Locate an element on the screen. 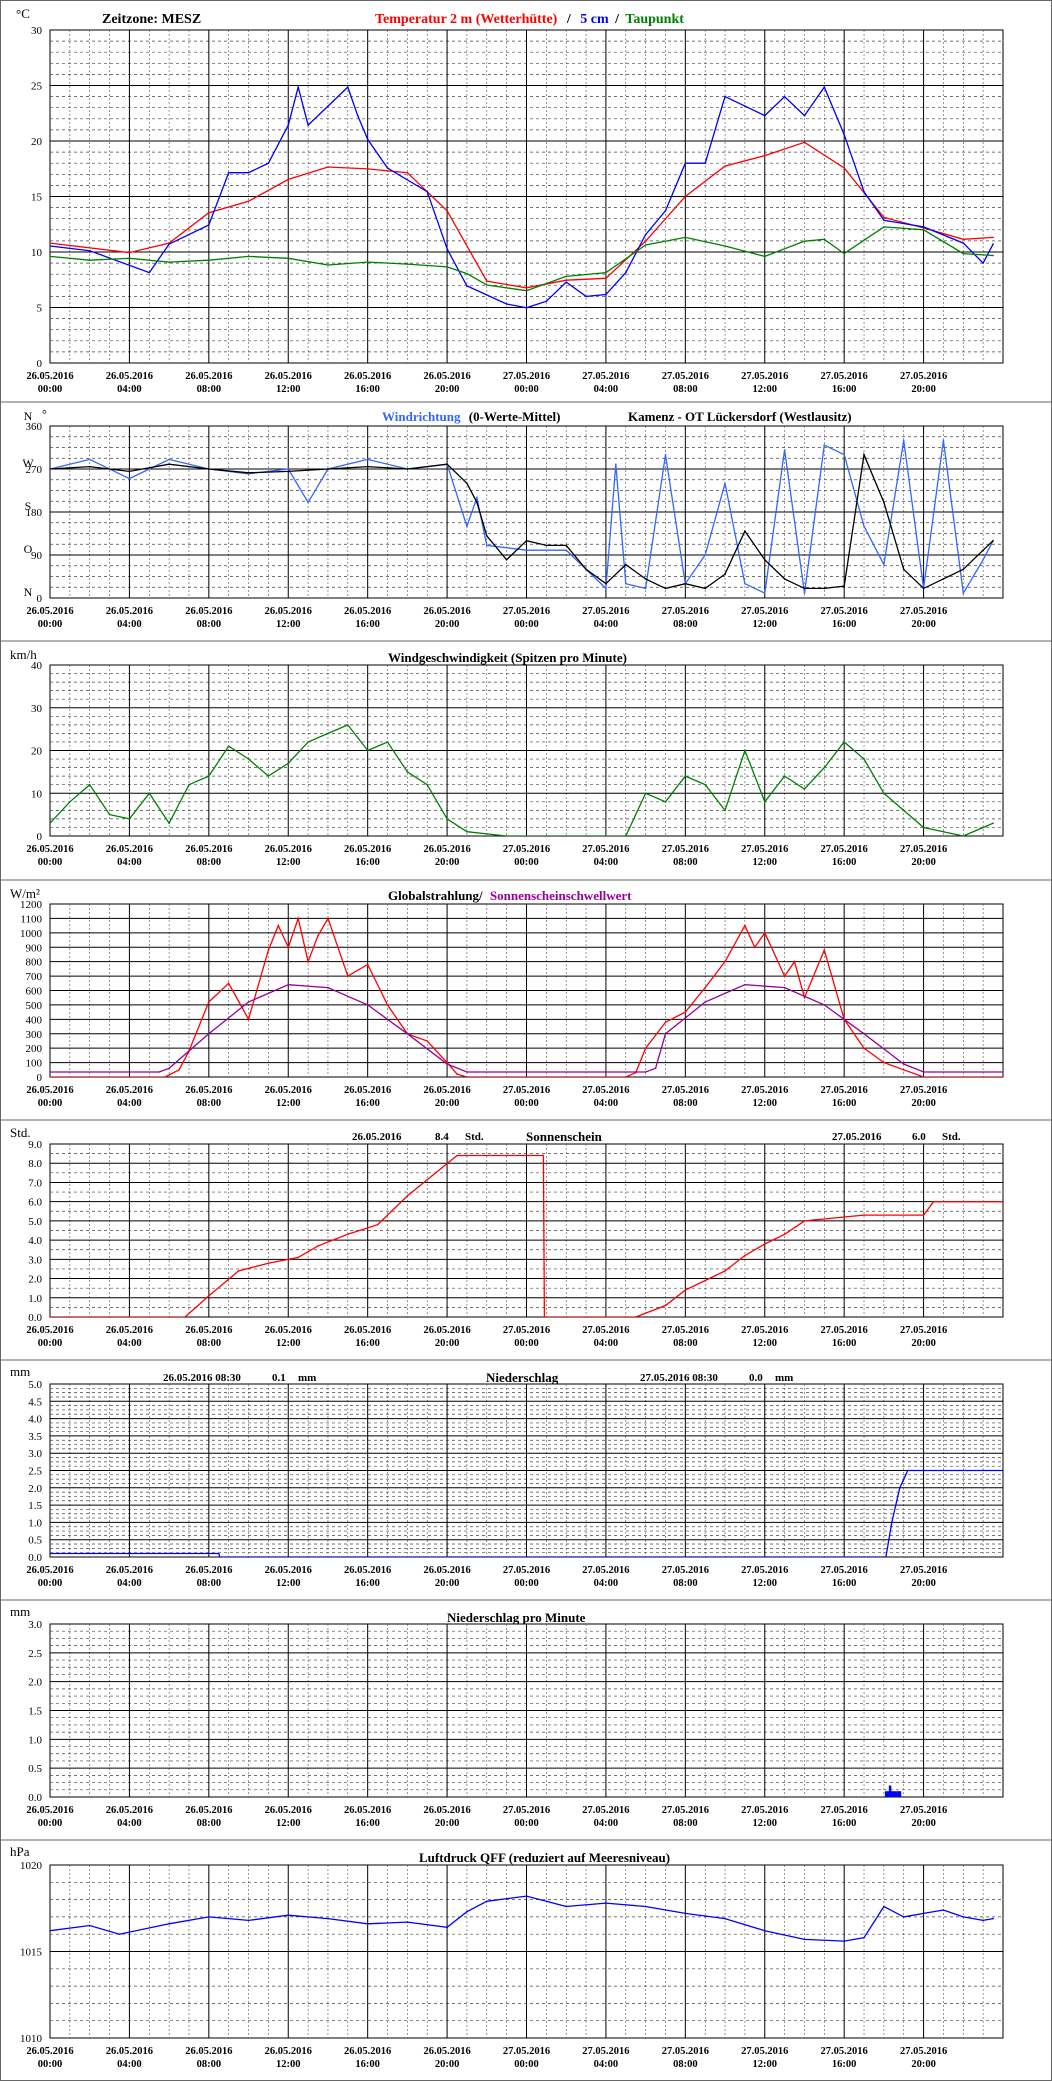 The image size is (1052, 2081). precip-summary-2-unit: mm is located at coordinates (784, 1378).